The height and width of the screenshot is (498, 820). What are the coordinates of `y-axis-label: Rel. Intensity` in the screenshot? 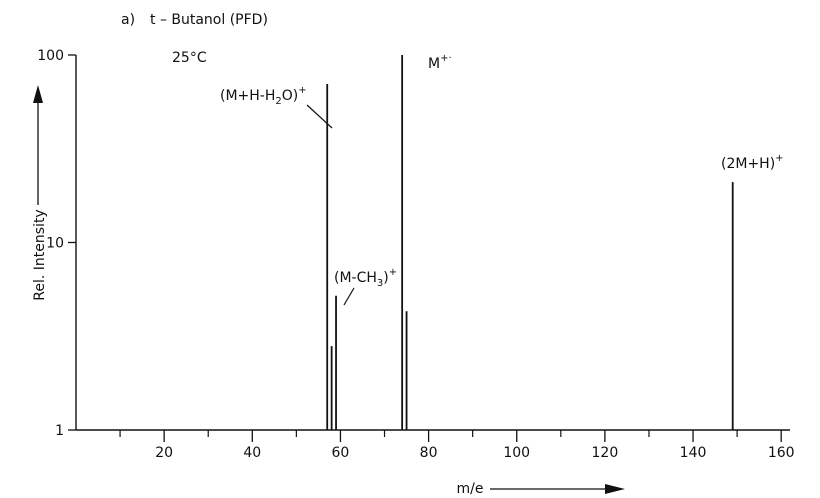 It's located at (40, 254).